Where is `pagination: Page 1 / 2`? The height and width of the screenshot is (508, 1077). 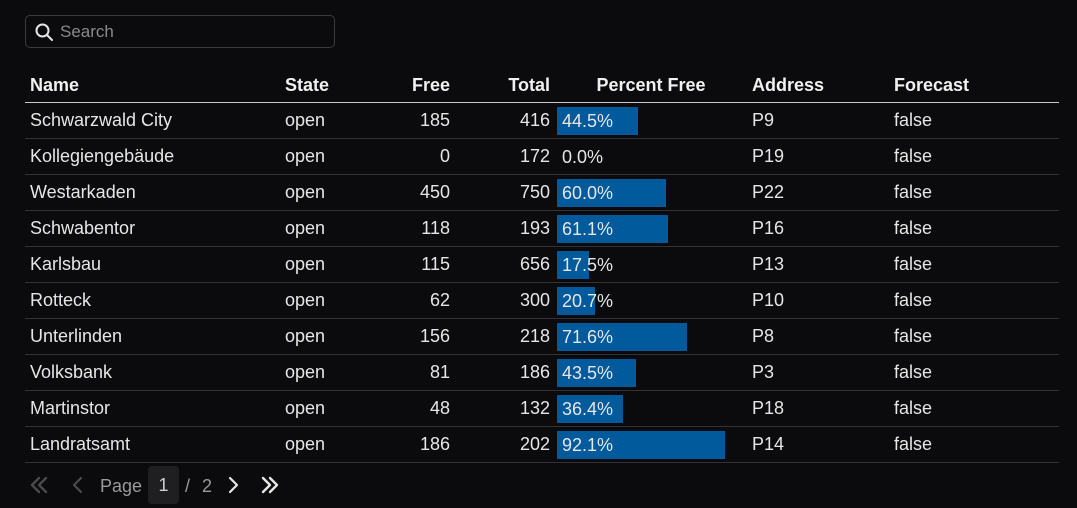 pagination: Page 1 / 2 is located at coordinates (175, 485).